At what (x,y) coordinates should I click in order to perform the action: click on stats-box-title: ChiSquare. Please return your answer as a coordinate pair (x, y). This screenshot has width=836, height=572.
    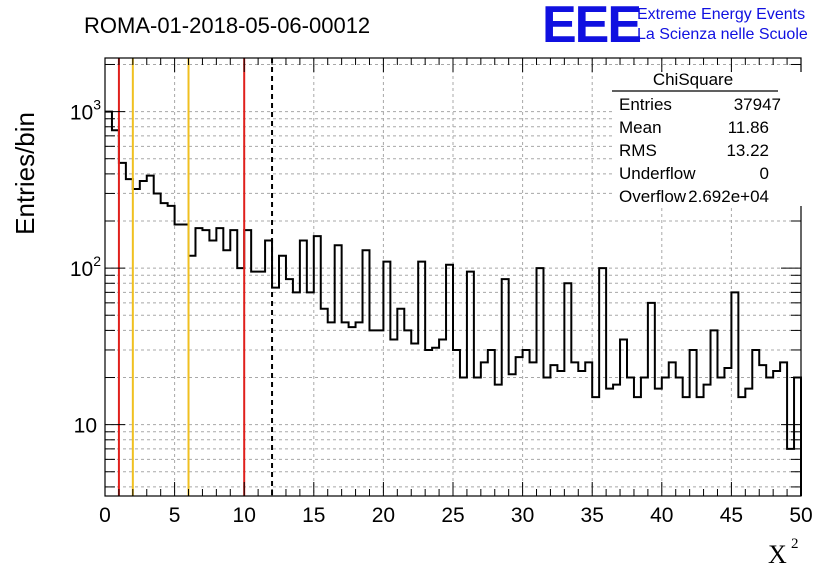
    Looking at the image, I should click on (693, 79).